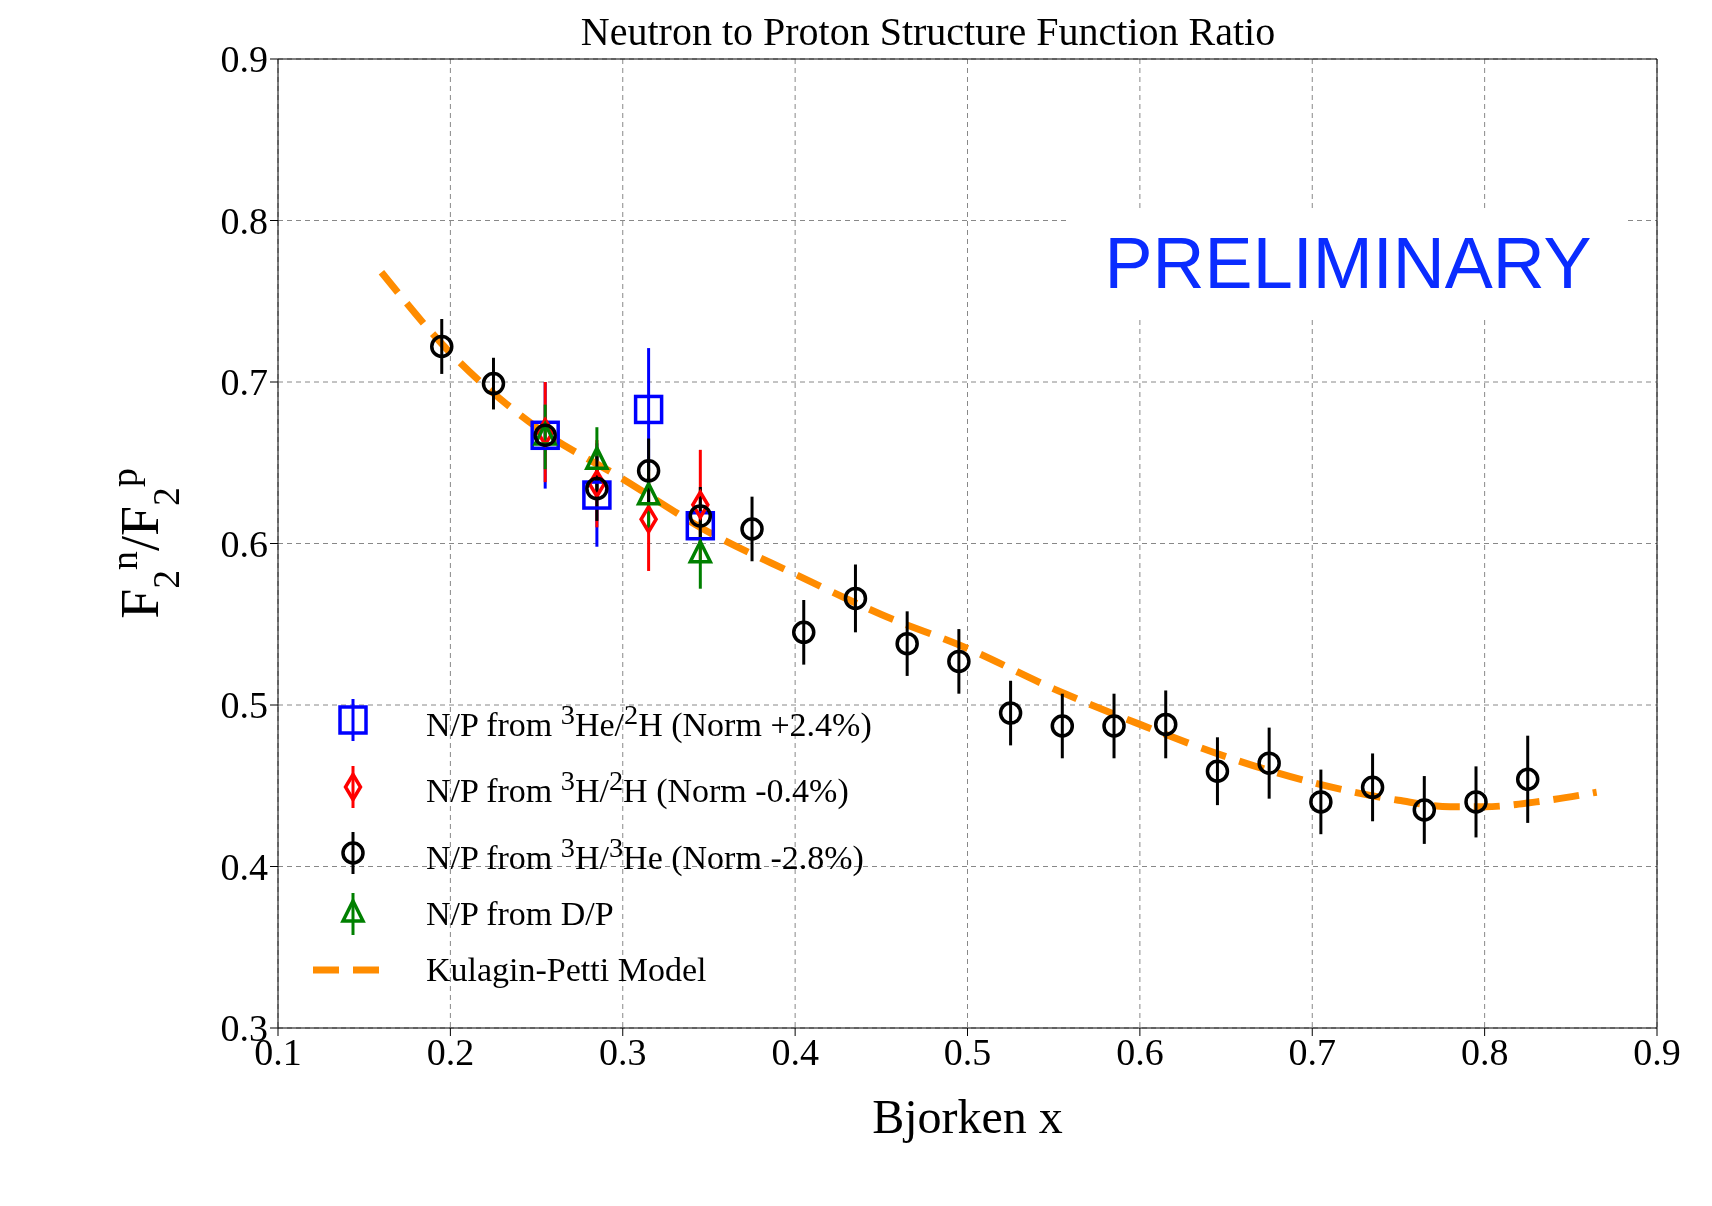 This screenshot has width=1712, height=1206. I want to click on legend-label: N/P from $^{3}$H/$^{3}$He (Norm -2.8%), so click(645, 854).